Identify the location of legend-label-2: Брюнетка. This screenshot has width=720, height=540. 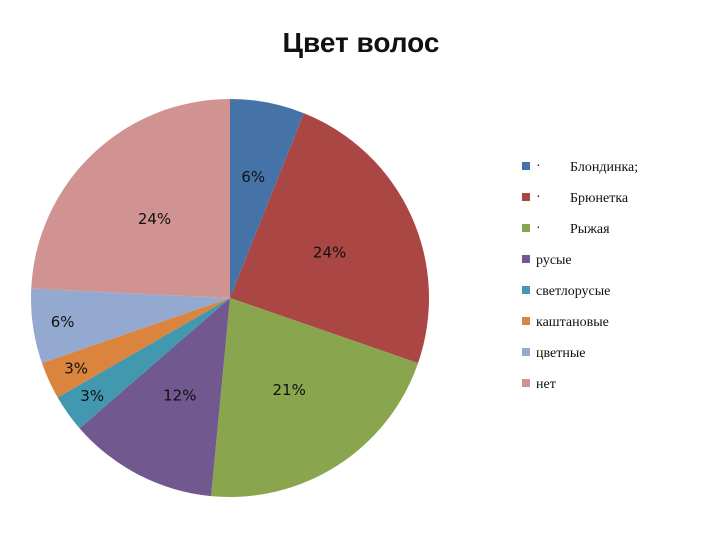
(599, 198).